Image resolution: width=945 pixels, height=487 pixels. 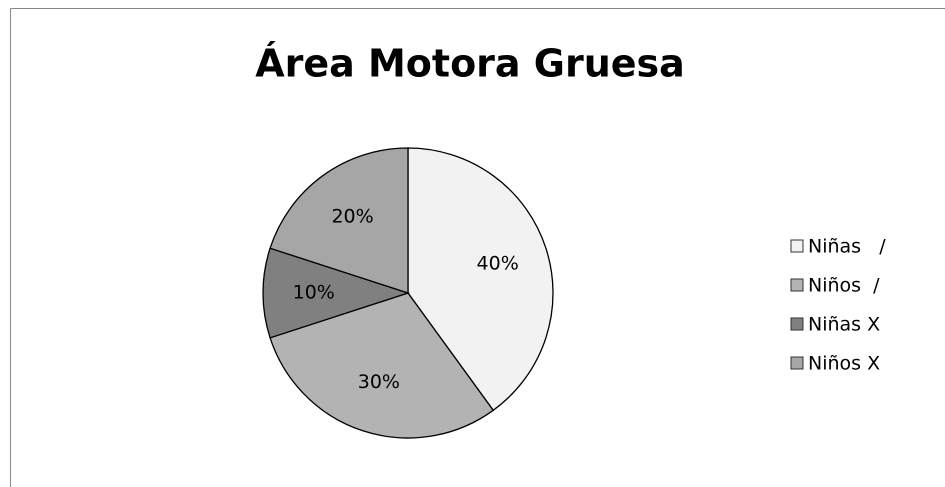 What do you see at coordinates (470, 64) in the screenshot?
I see `chart-title: Área Motora Gruesa` at bounding box center [470, 64].